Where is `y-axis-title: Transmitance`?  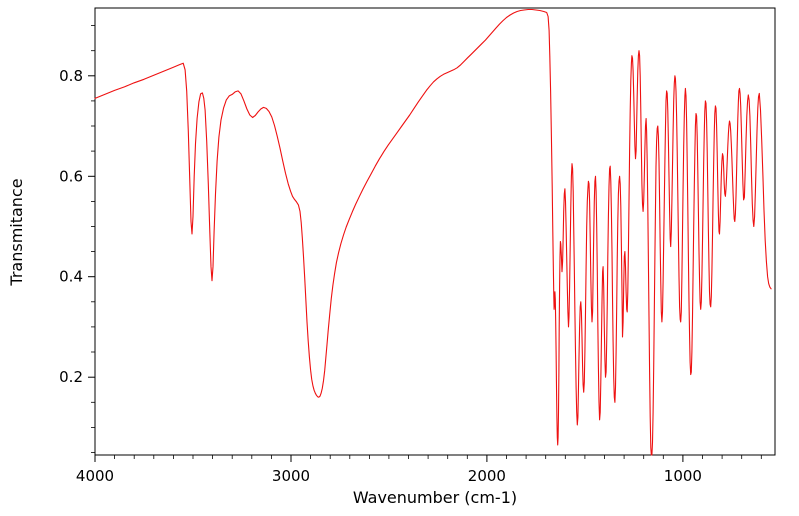
y-axis-title: Transmitance is located at coordinates (16, 232).